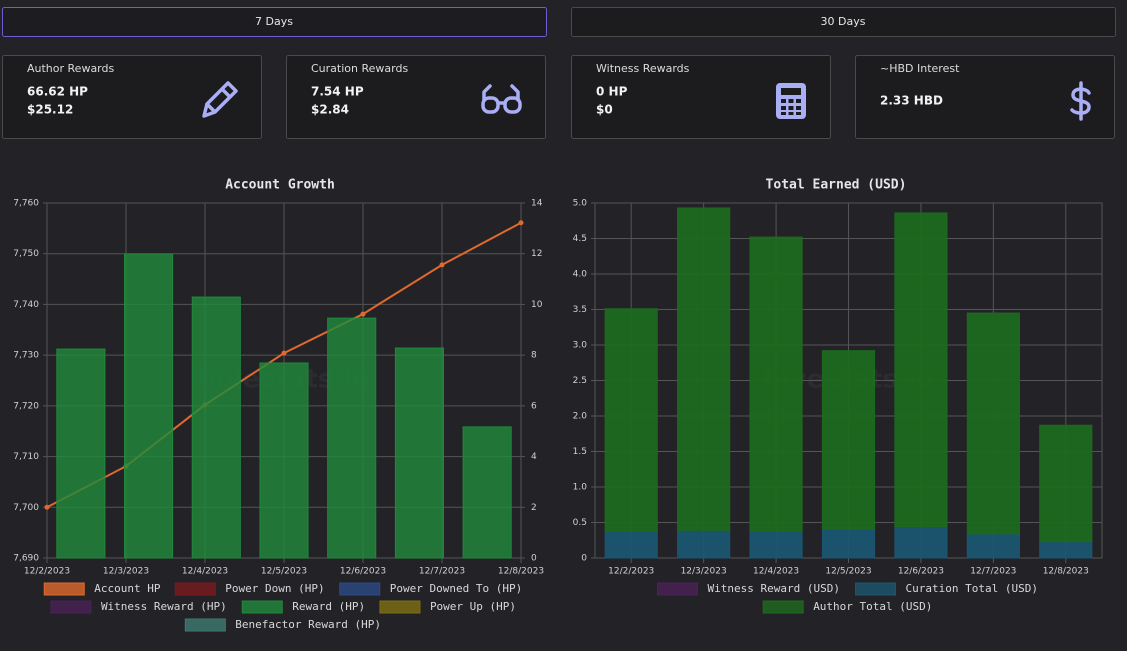 The width and height of the screenshot is (1127, 651). What do you see at coordinates (26, 305) in the screenshot?
I see `y-tick-label: 7,740` at bounding box center [26, 305].